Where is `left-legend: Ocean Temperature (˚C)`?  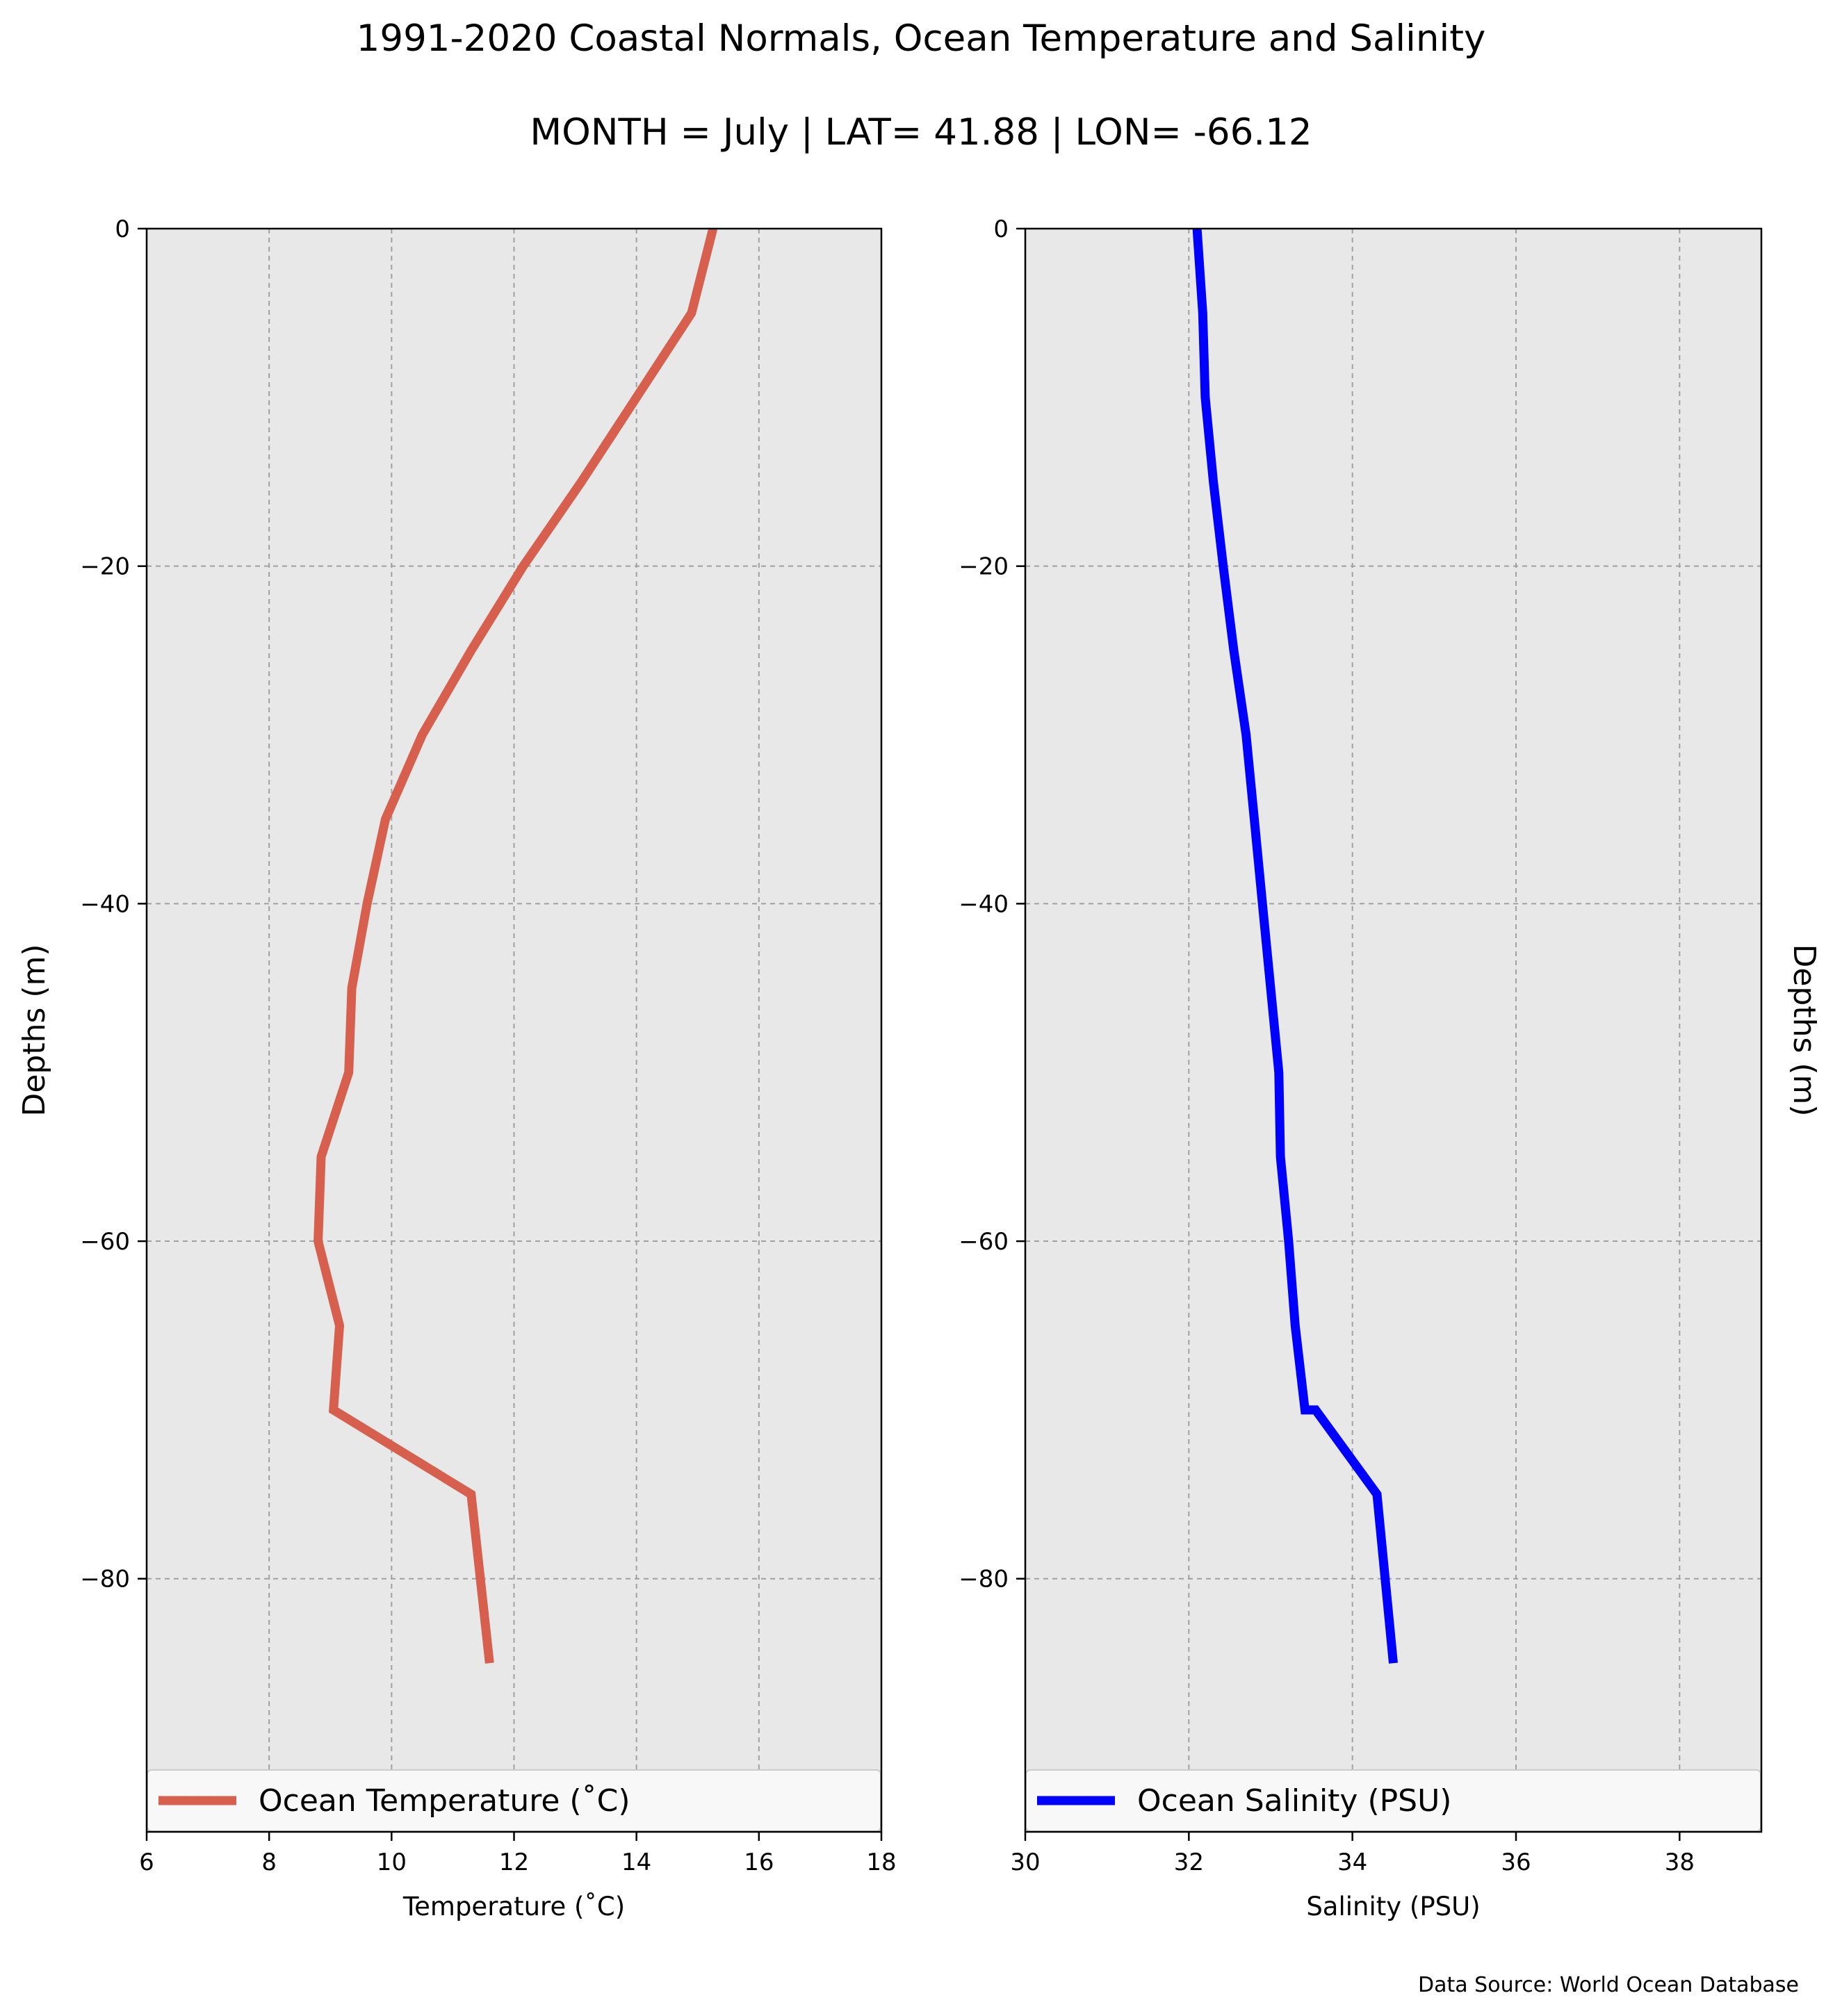 left-legend: Ocean Temperature (˚C) is located at coordinates (514, 1801).